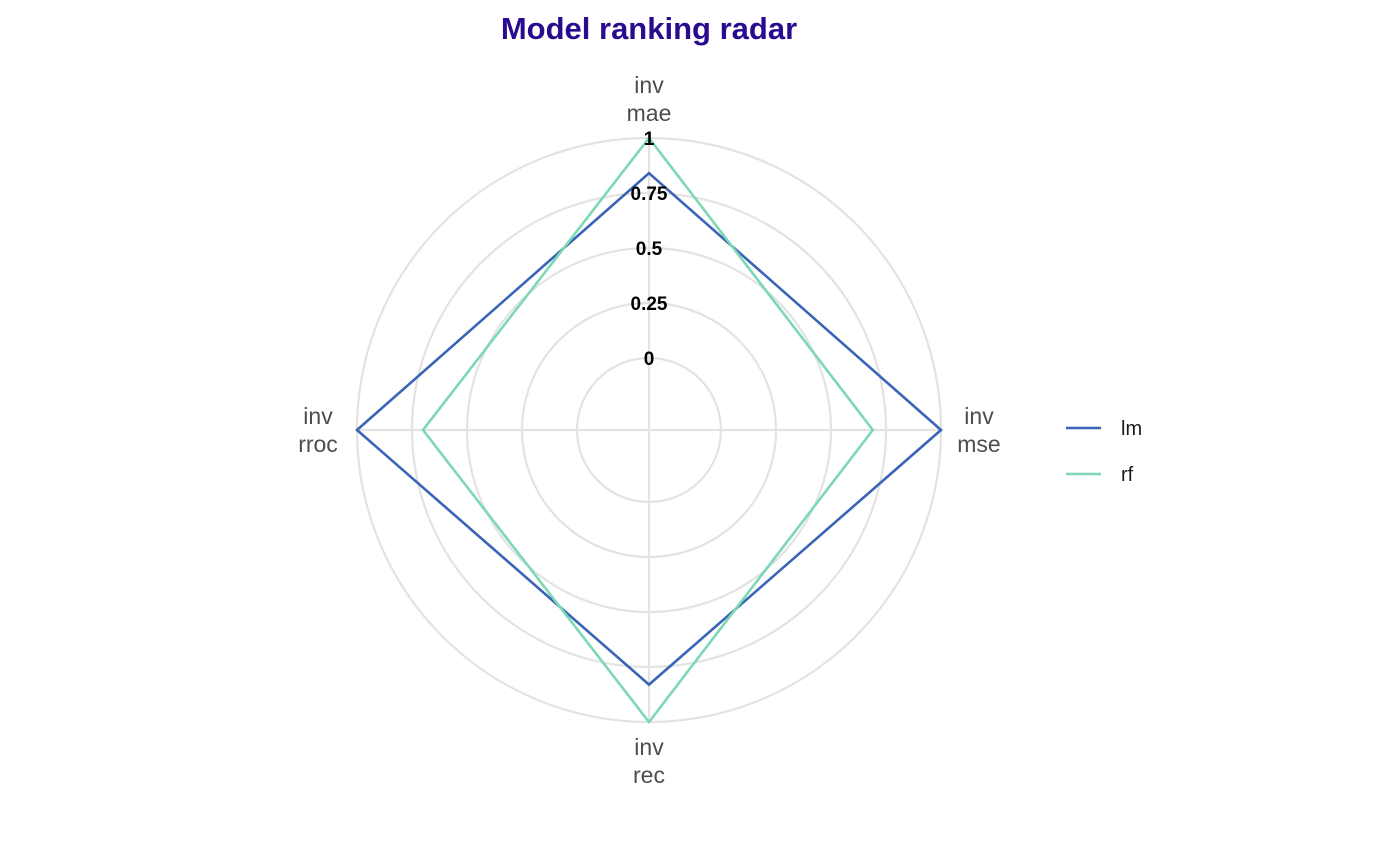 This screenshot has height=865, width=1400. Describe the element at coordinates (1127, 475) in the screenshot. I see `legend-label: rf` at that location.